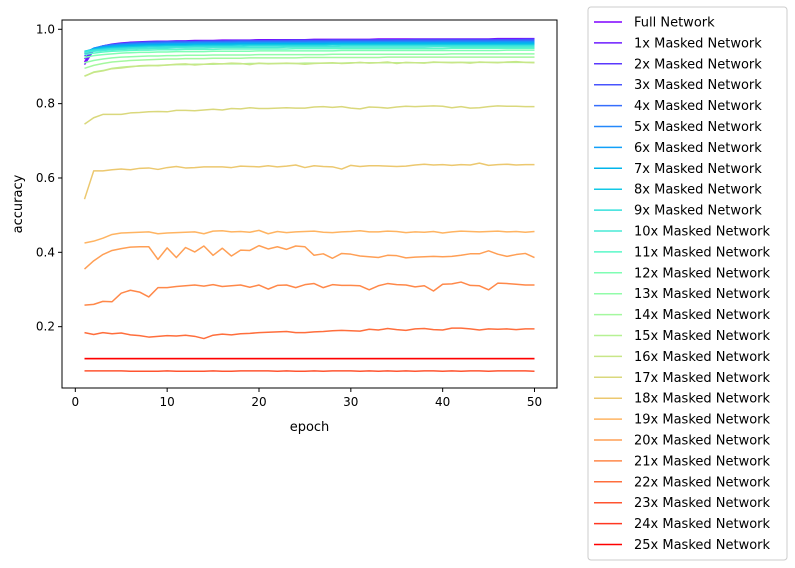  What do you see at coordinates (702, 524) in the screenshot?
I see `legend-label: 24x Masked Network` at bounding box center [702, 524].